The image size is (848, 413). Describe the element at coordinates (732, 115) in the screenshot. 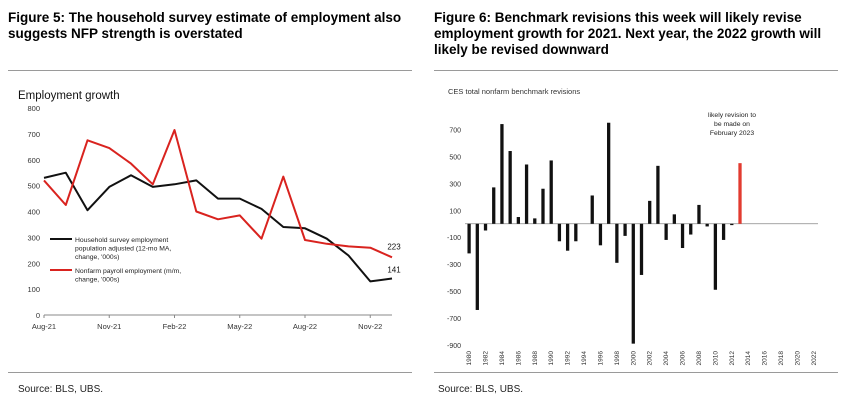

I see `annotation-text: likely revision to` at that location.